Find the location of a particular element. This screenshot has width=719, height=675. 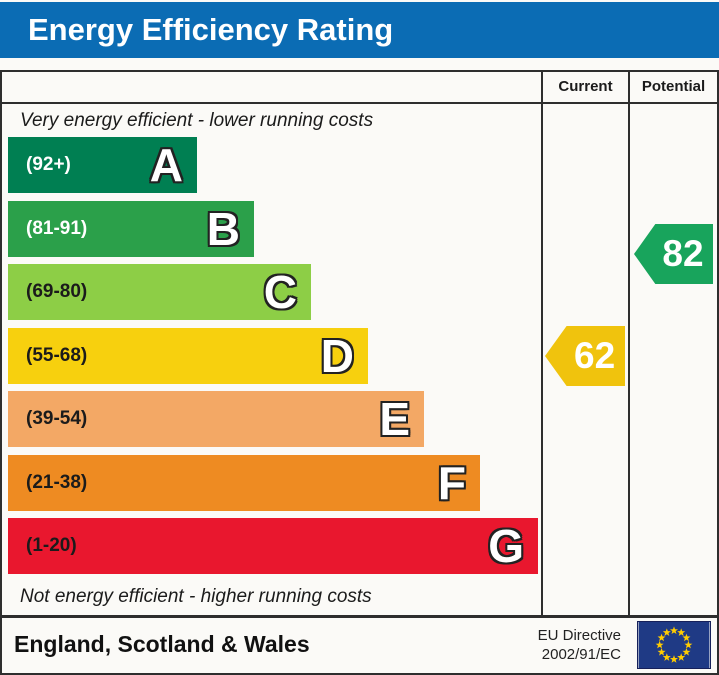

potential-rating-arrow: 82 is located at coordinates (673, 254).